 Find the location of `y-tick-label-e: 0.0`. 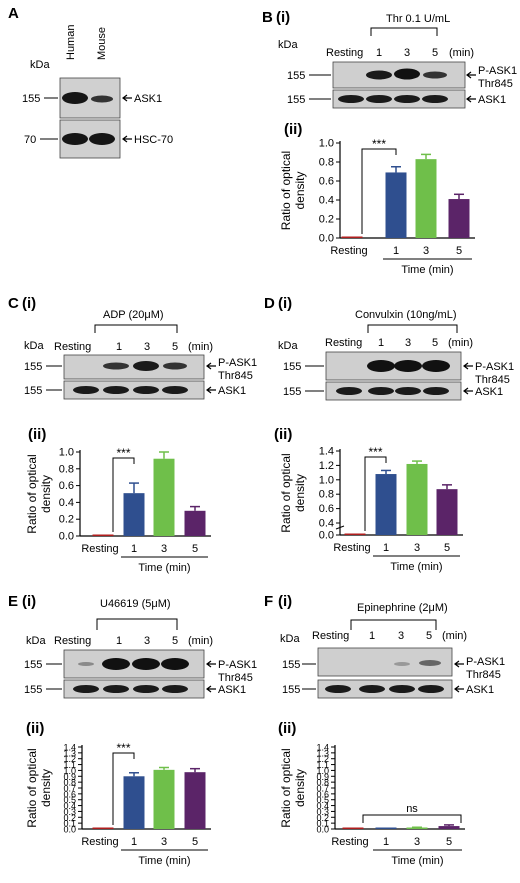

y-tick-label-e: 0.0 is located at coordinates (69, 830).